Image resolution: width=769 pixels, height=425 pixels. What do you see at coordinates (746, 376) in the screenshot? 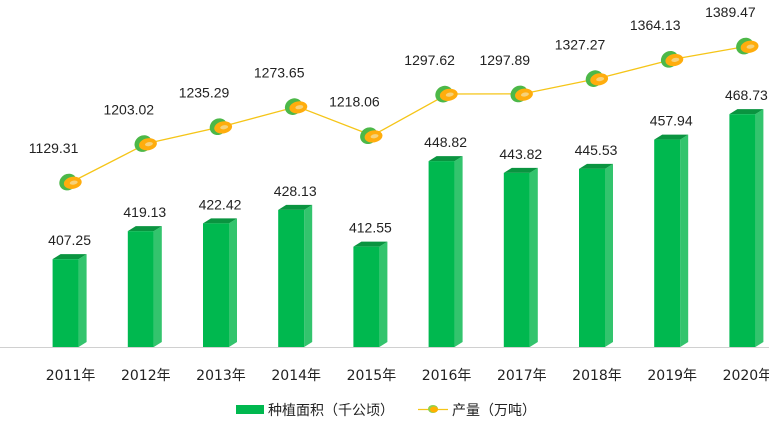
I see `x-tick-label: 2020年` at bounding box center [746, 376].